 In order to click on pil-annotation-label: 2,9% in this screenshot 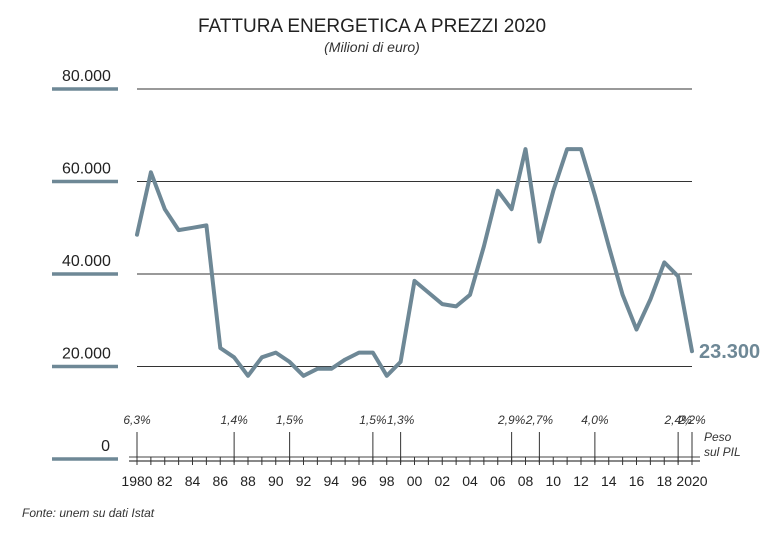, I will do `click(511, 420)`.